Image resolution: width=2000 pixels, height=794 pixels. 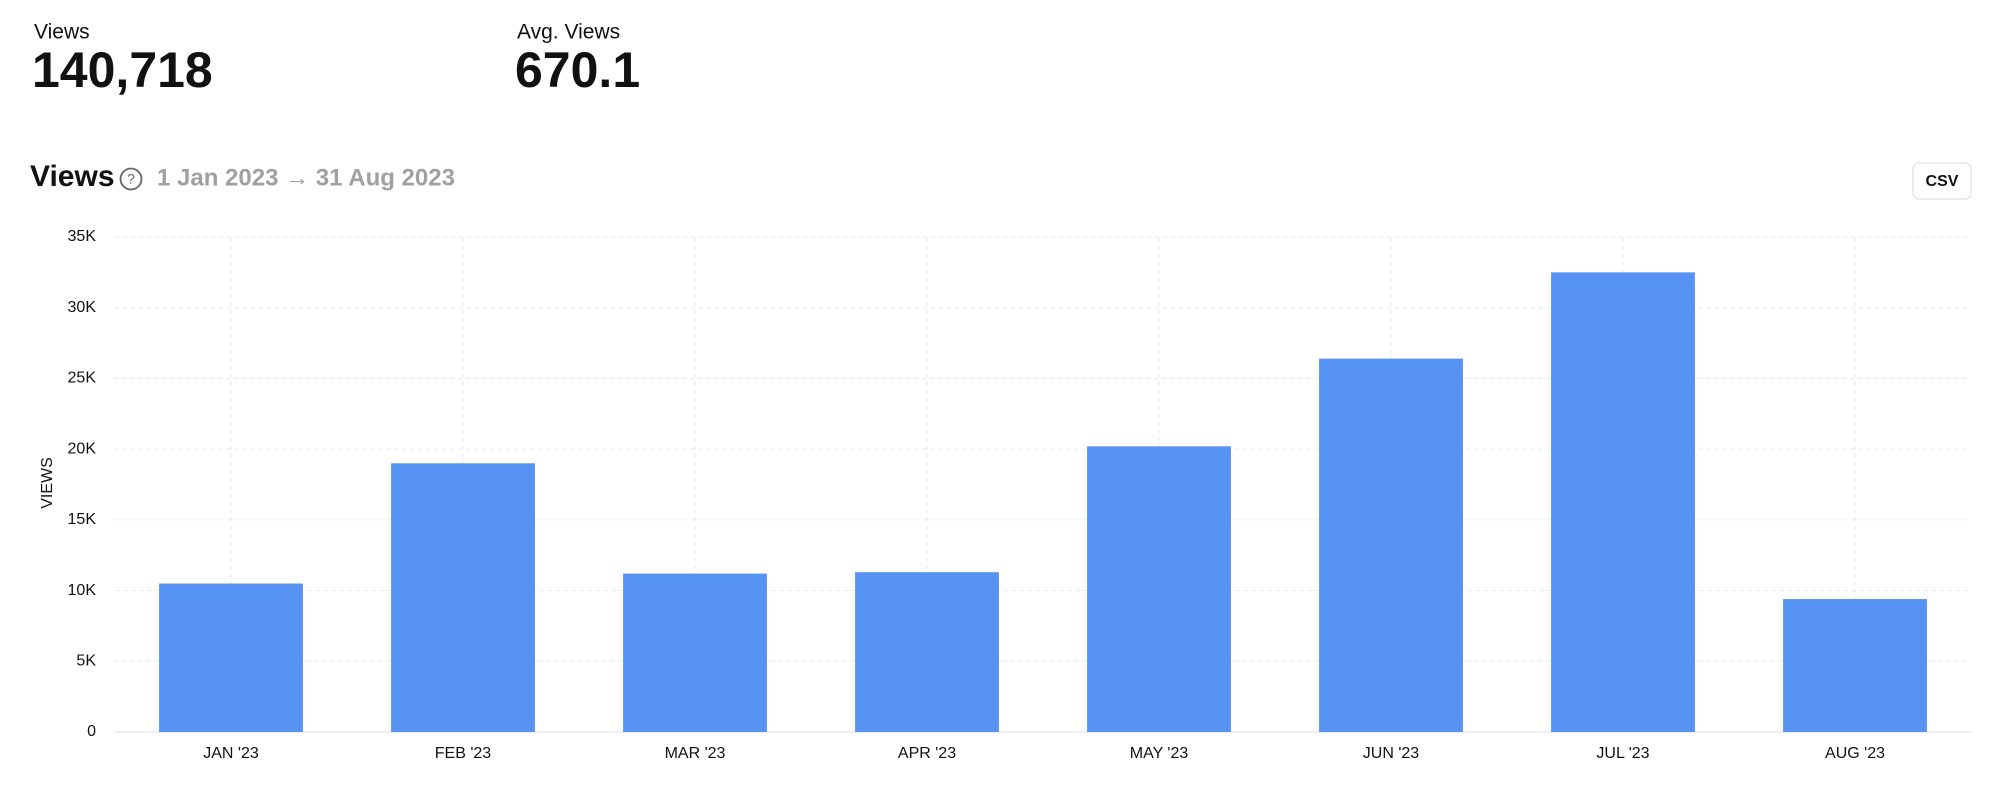 I want to click on y-tick-label: 20K, so click(x=82, y=448).